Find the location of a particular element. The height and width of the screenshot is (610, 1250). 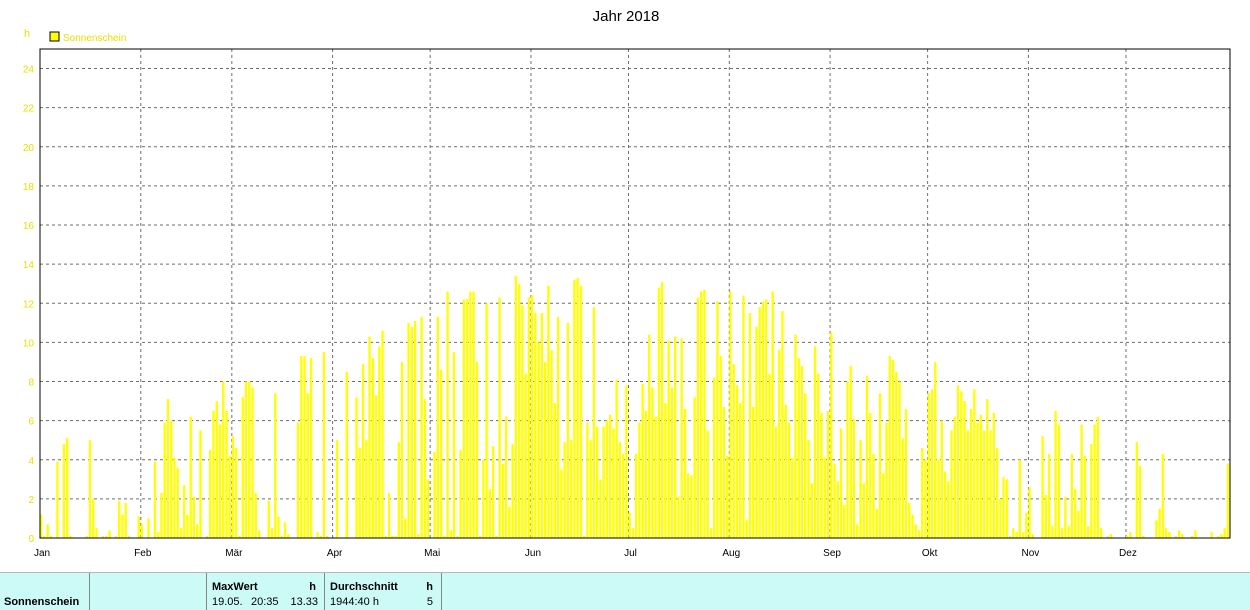

y-tick-label: 12 is located at coordinates (29, 304).